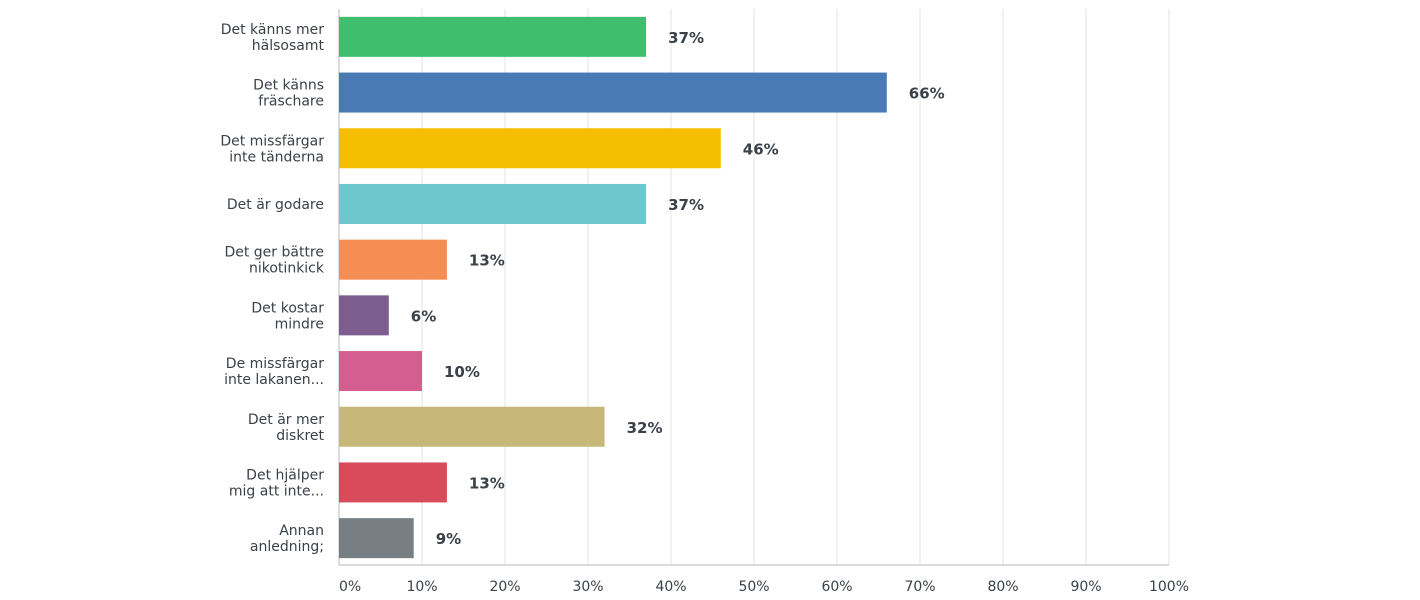 The width and height of the screenshot is (1420, 600). What do you see at coordinates (761, 149) in the screenshot?
I see `value-label-2: 46%` at bounding box center [761, 149].